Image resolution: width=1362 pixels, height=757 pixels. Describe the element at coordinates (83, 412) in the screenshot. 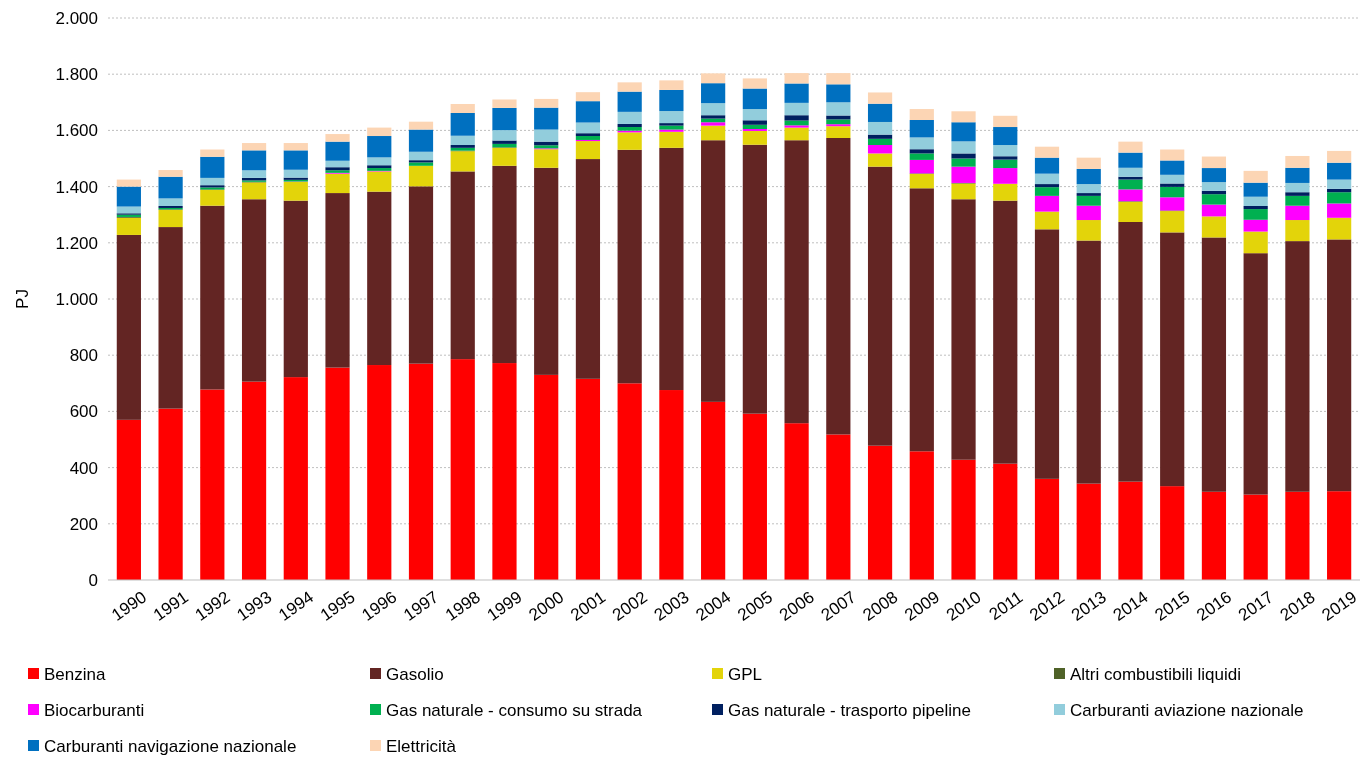

I see `y-tick-label: 600` at that location.